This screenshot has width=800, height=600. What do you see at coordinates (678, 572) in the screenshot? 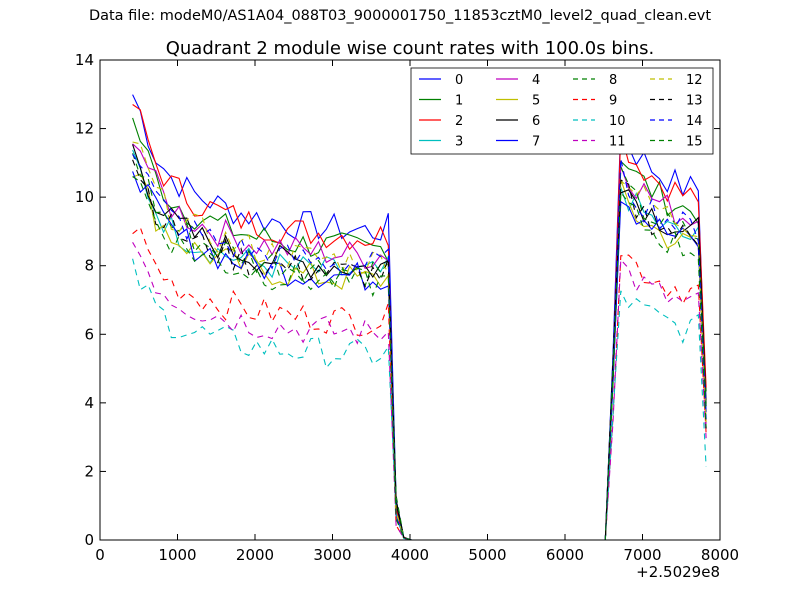
I see `x-offset-label: +2.5029e8` at bounding box center [678, 572].